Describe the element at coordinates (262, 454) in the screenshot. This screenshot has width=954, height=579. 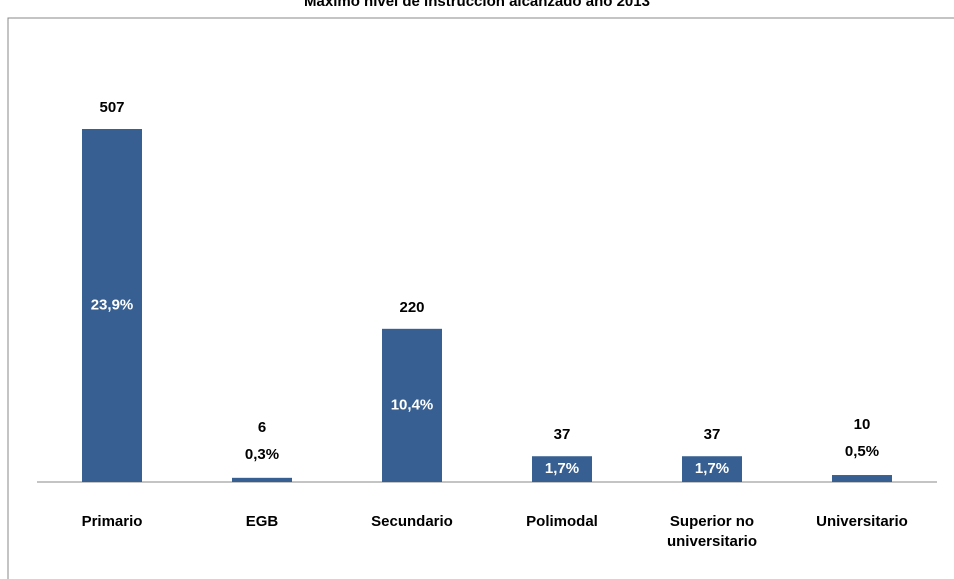
I see `percentage-label: 0,3%` at that location.